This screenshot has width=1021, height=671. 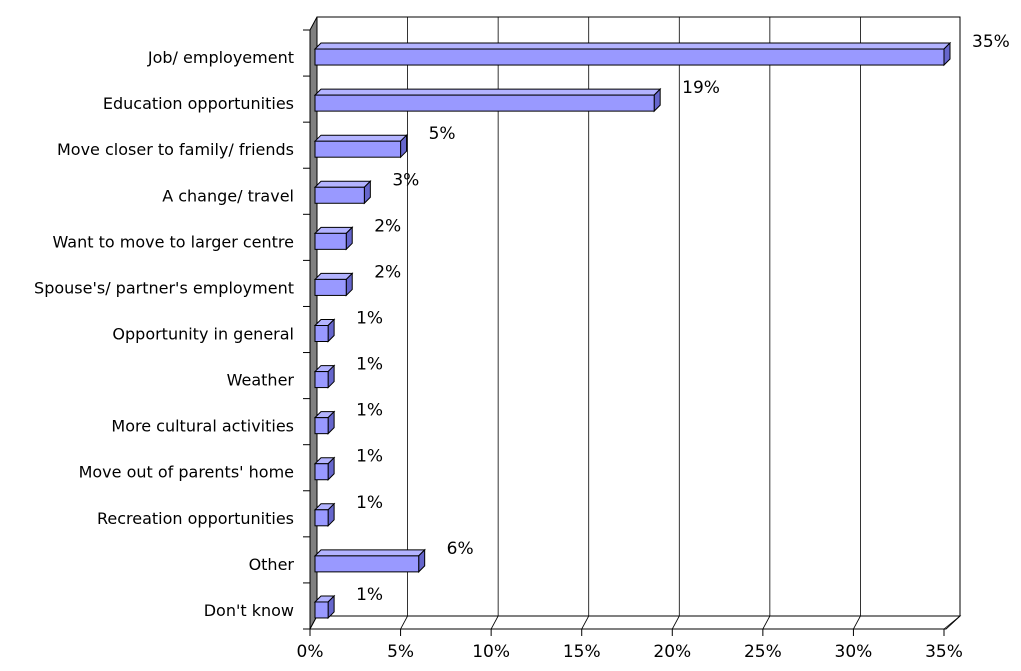 I want to click on category-label: Want to move to larger centre, so click(x=173, y=241).